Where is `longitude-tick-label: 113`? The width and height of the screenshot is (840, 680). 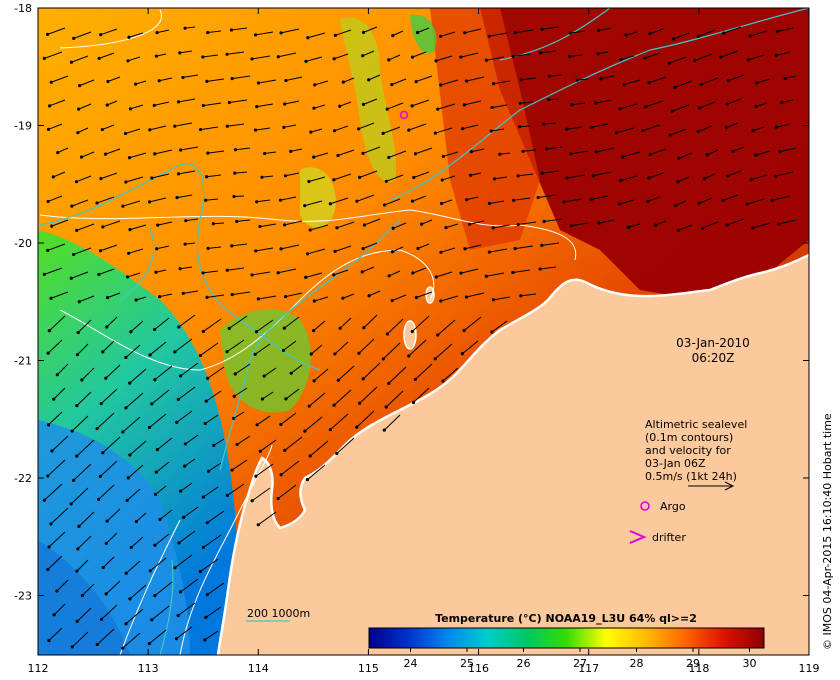
longitude-tick-label: 113 is located at coordinates (148, 668).